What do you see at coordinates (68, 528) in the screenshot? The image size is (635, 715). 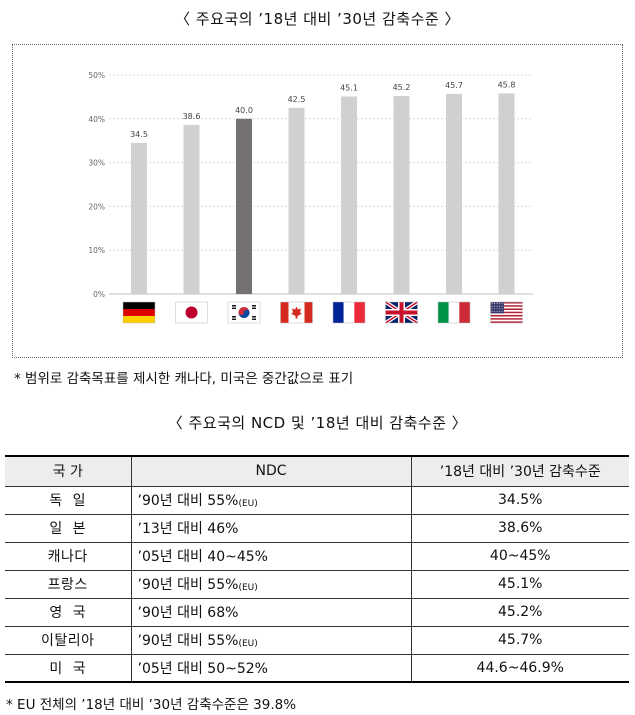 I see `cell-country: 일 본` at bounding box center [68, 528].